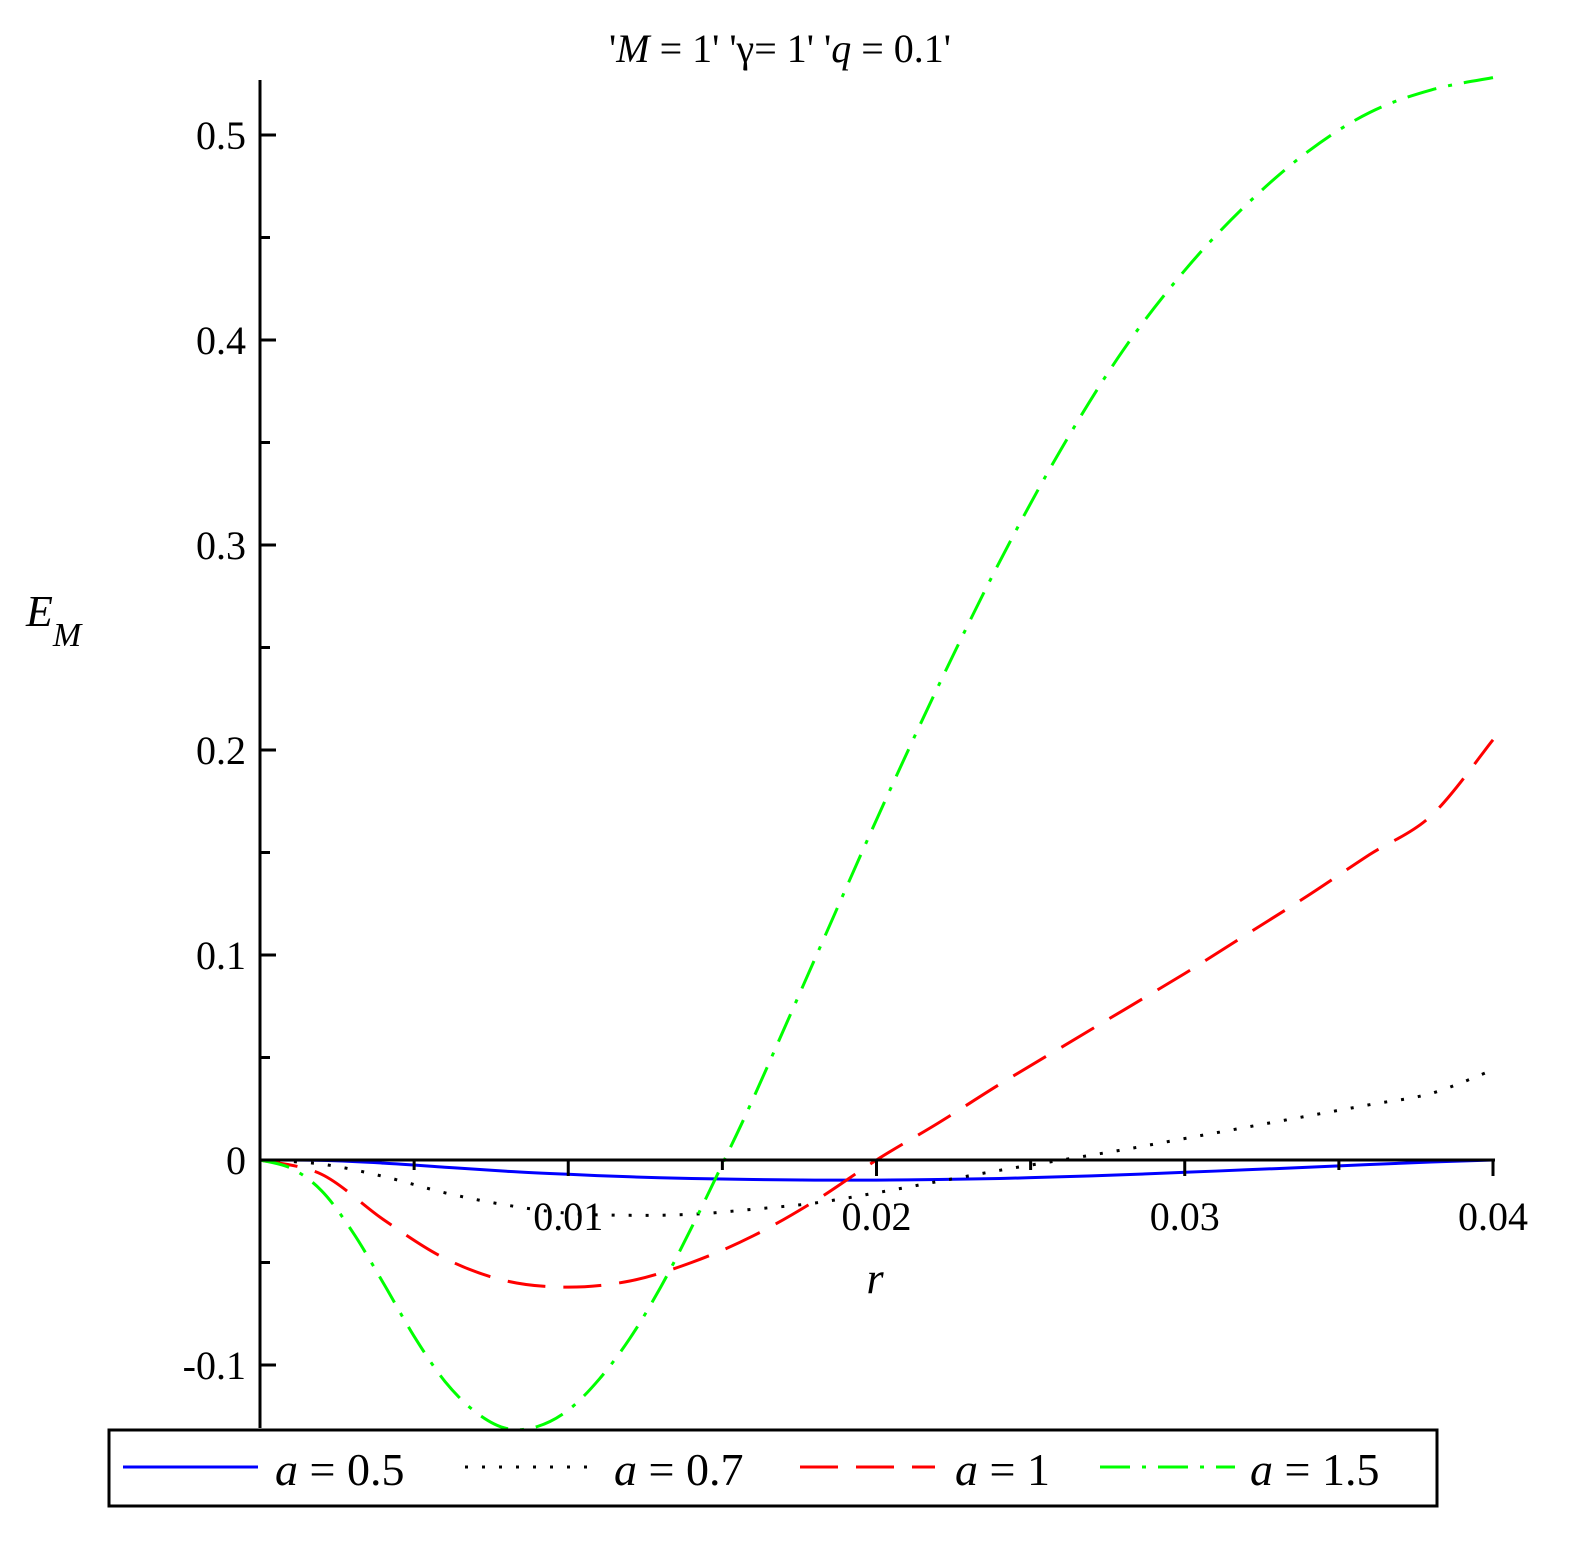 The height and width of the screenshot is (1542, 1575). What do you see at coordinates (221, 135) in the screenshot?
I see `y-tick-label: 0.5` at bounding box center [221, 135].